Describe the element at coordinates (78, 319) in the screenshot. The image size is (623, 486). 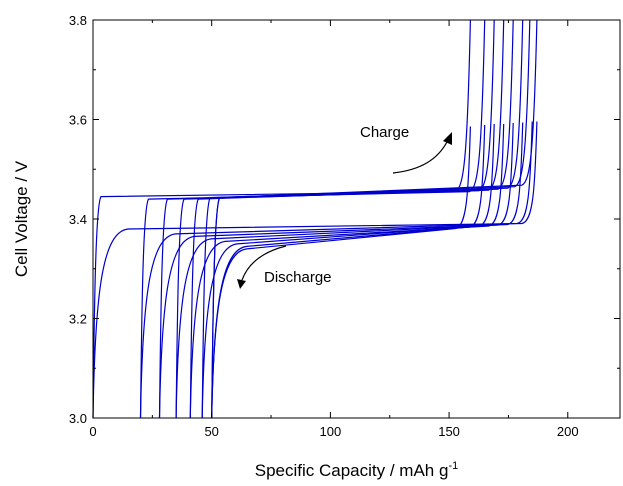
I see `y-tick-label: 3.2` at that location.